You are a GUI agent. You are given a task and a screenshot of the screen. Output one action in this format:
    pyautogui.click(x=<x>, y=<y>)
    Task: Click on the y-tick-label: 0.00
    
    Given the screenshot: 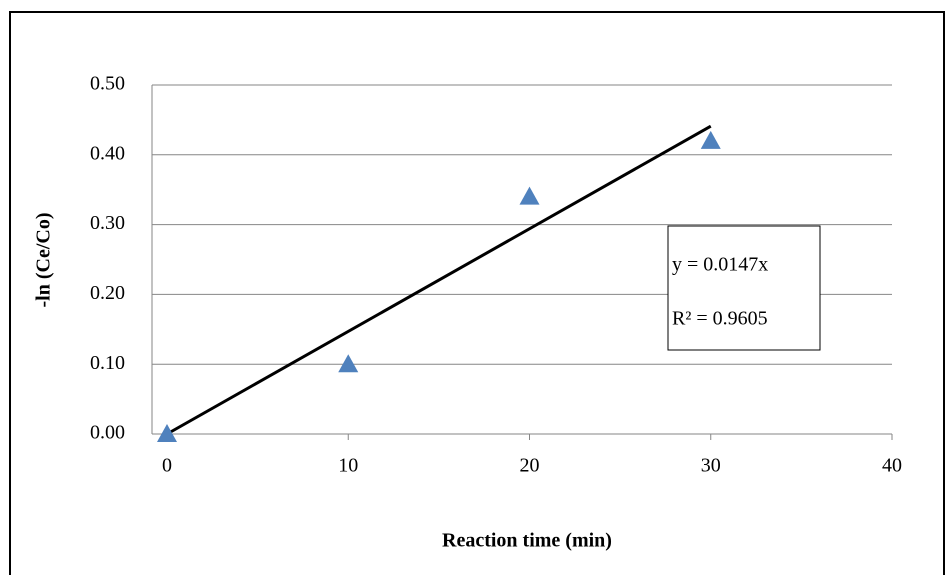 What is the action you would take?
    pyautogui.click(x=107, y=433)
    